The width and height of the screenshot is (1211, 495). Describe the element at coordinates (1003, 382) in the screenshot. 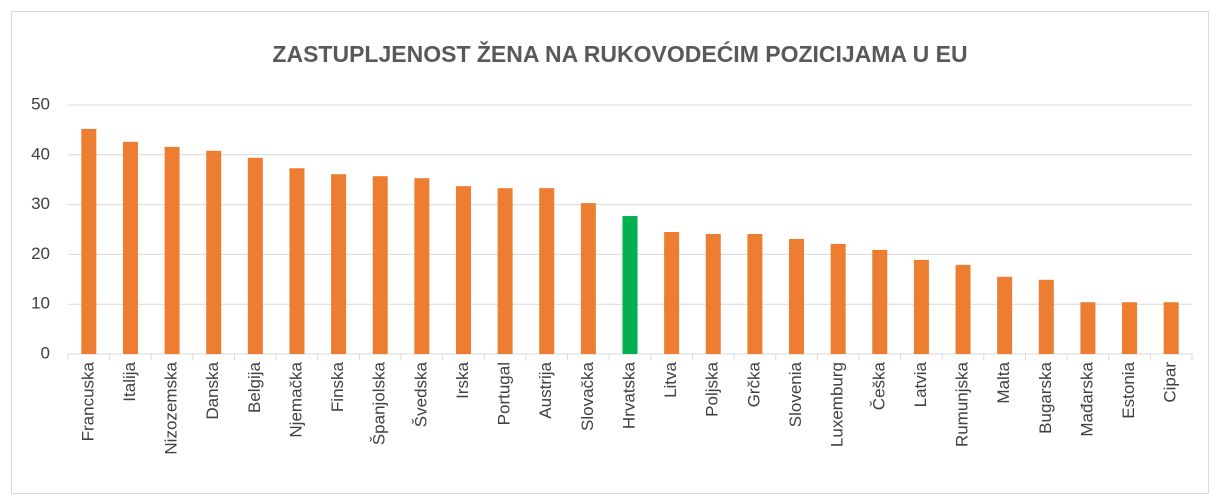

I see `x-tick-label: Malta` at that location.